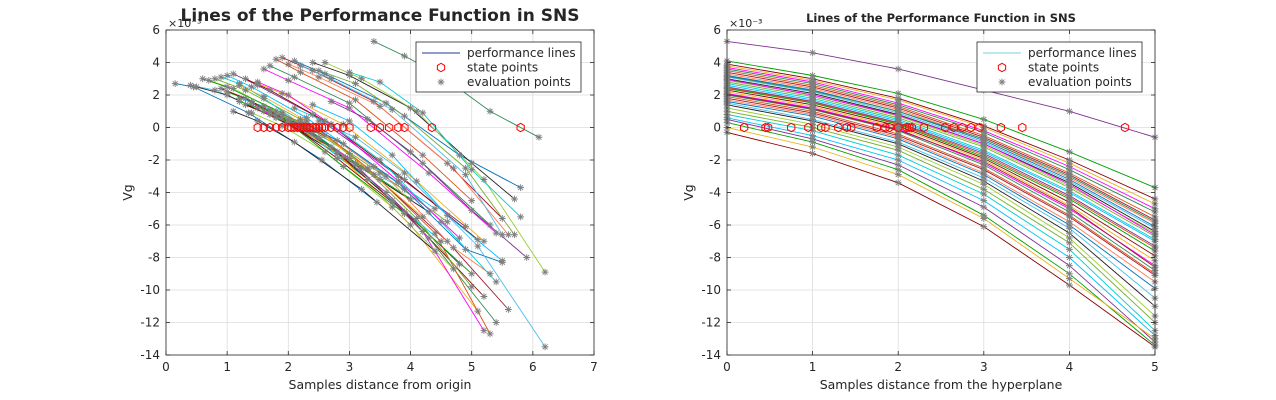 Image resolution: width=1276 pixels, height=400 pixels. I want to click on y-tick-label: -10, so click(711, 290).